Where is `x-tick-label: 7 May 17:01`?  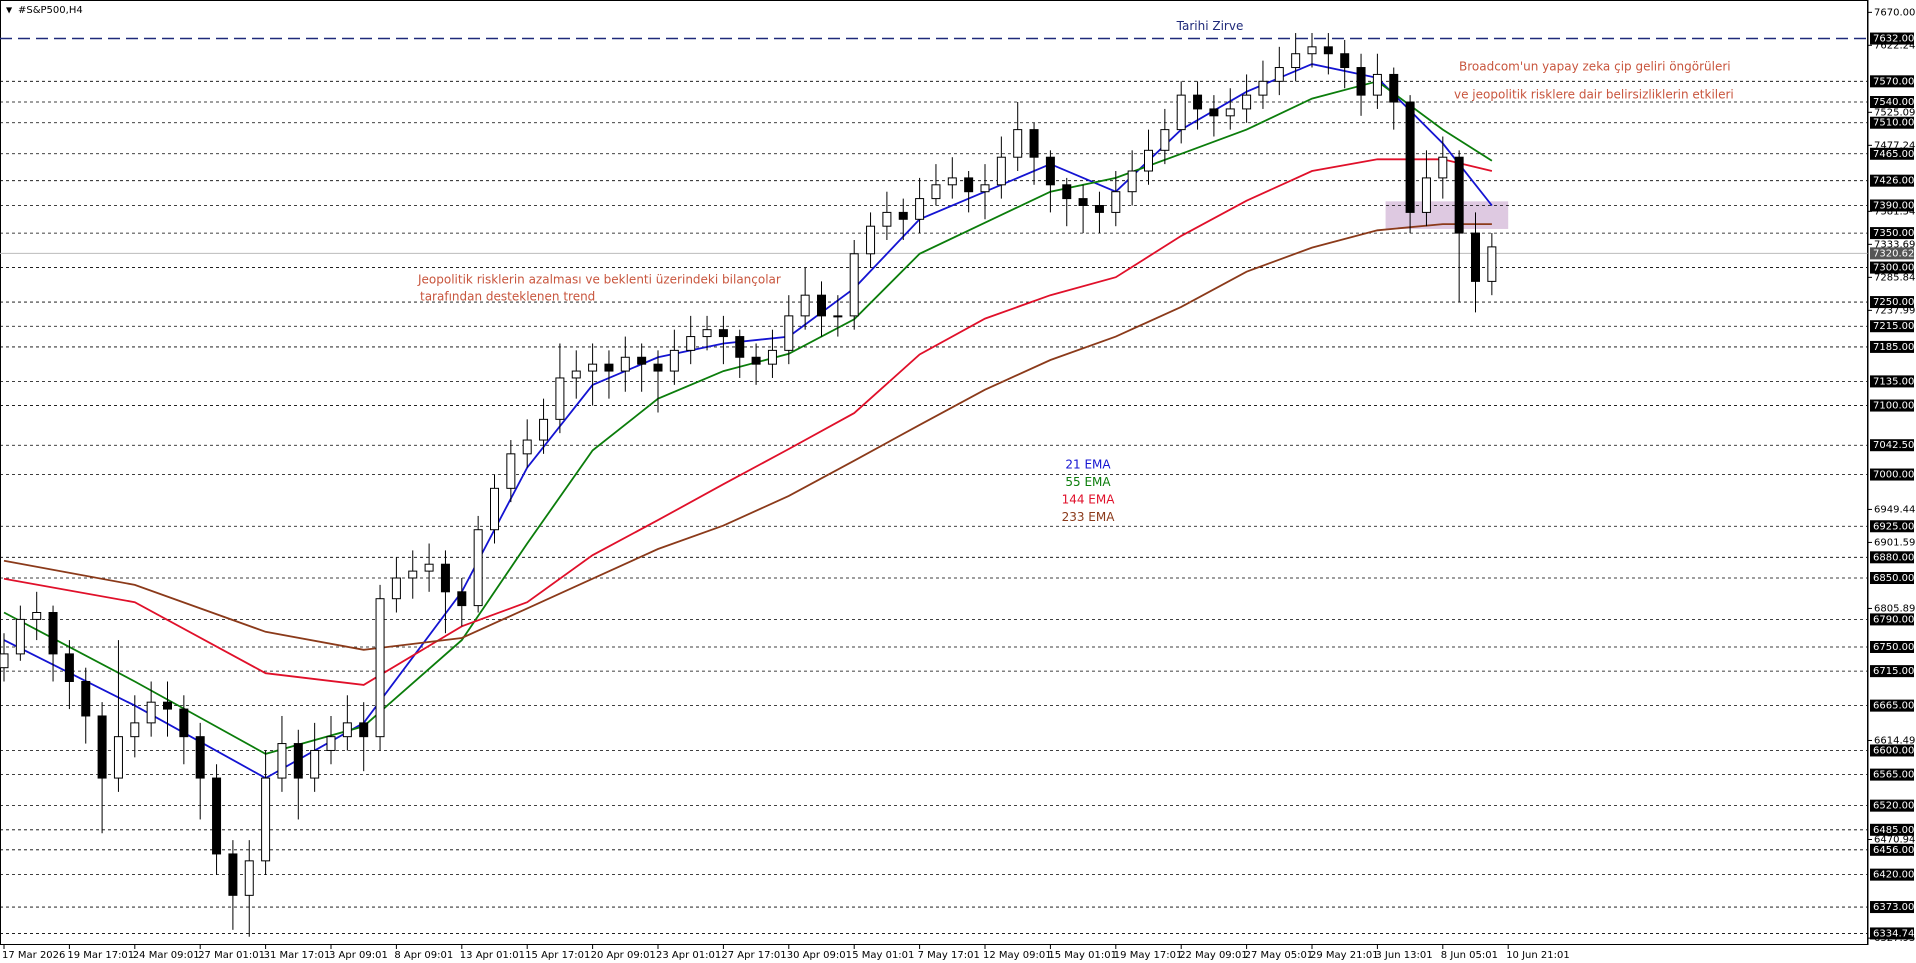 x-tick-label: 7 May 17:01 is located at coordinates (949, 955).